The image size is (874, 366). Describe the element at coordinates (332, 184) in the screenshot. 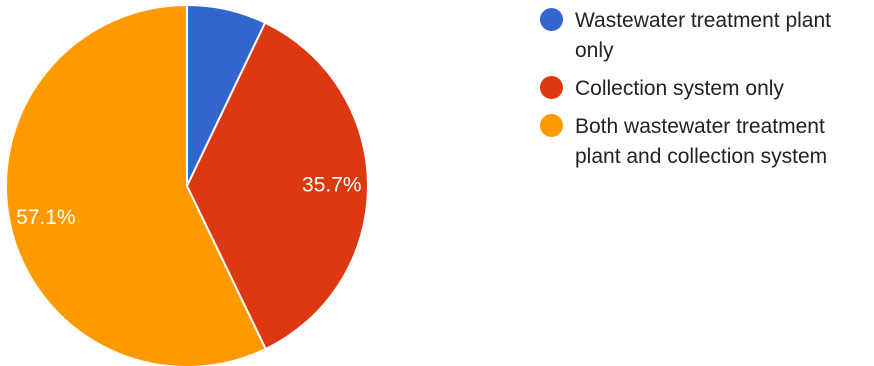

I see `pie-slice-label-2: 35.7%` at that location.